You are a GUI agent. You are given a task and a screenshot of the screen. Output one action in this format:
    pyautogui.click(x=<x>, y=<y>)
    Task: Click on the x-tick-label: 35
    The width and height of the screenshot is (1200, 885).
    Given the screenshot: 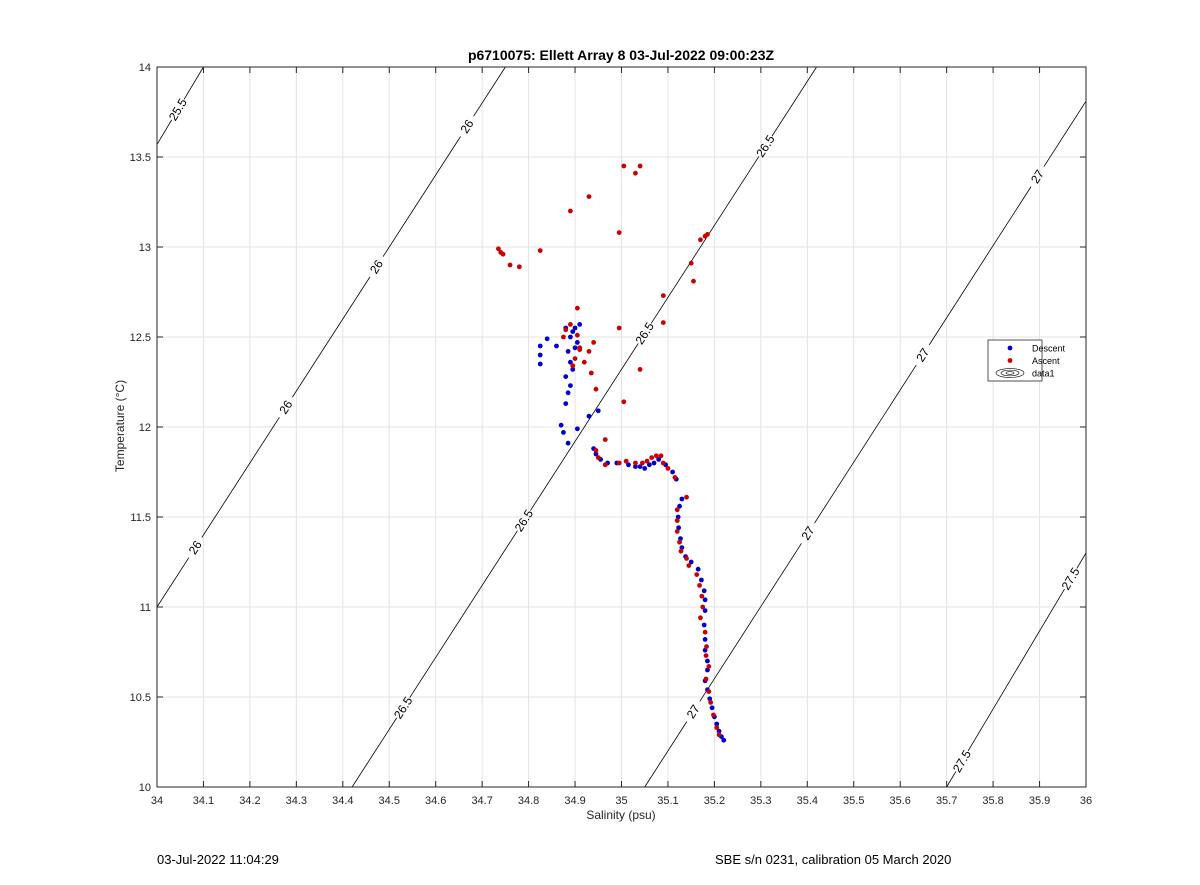 What is the action you would take?
    pyautogui.click(x=621, y=801)
    